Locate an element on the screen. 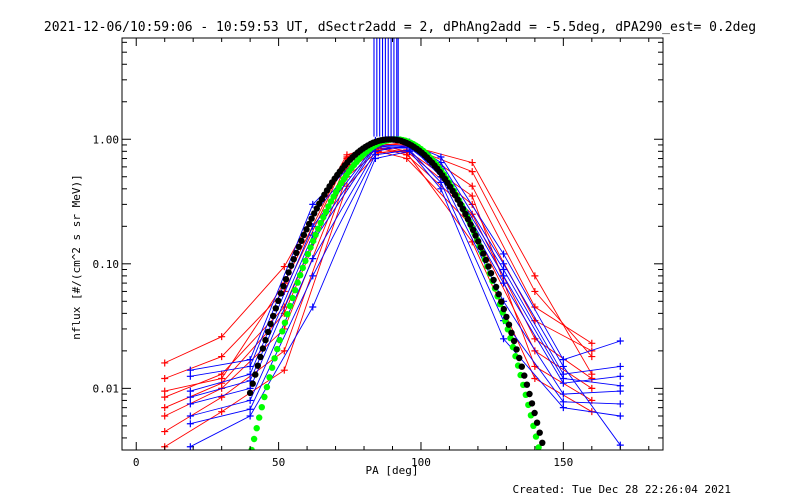 Image resolution: width=800 pixels, height=504 pixels. x-tick-label: 0 is located at coordinates (136, 462).